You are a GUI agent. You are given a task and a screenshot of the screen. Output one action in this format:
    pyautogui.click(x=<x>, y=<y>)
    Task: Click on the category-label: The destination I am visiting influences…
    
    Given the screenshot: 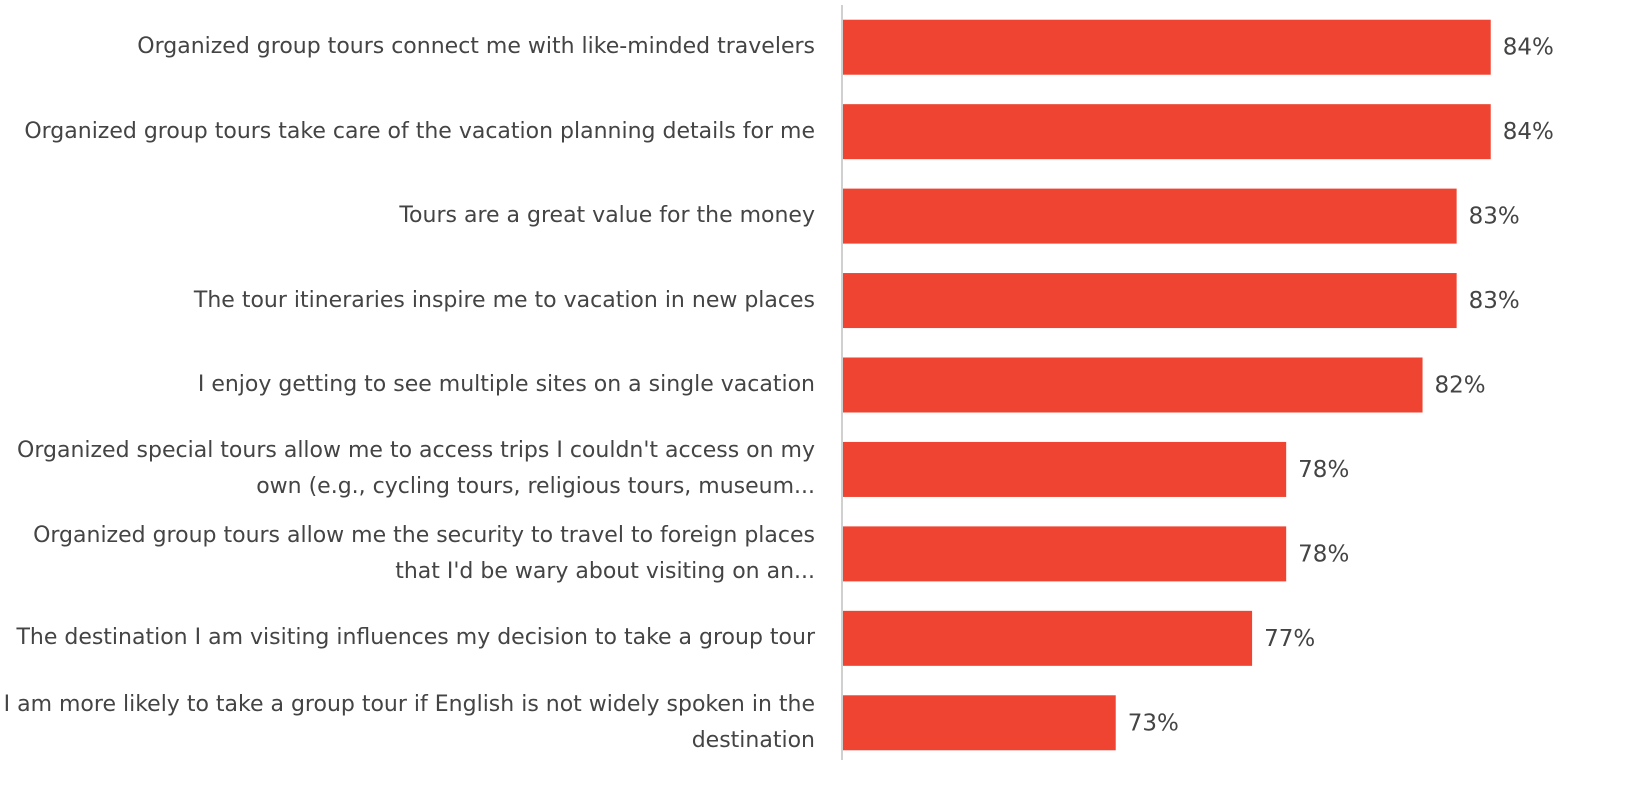 What is the action you would take?
    pyautogui.click(x=415, y=638)
    